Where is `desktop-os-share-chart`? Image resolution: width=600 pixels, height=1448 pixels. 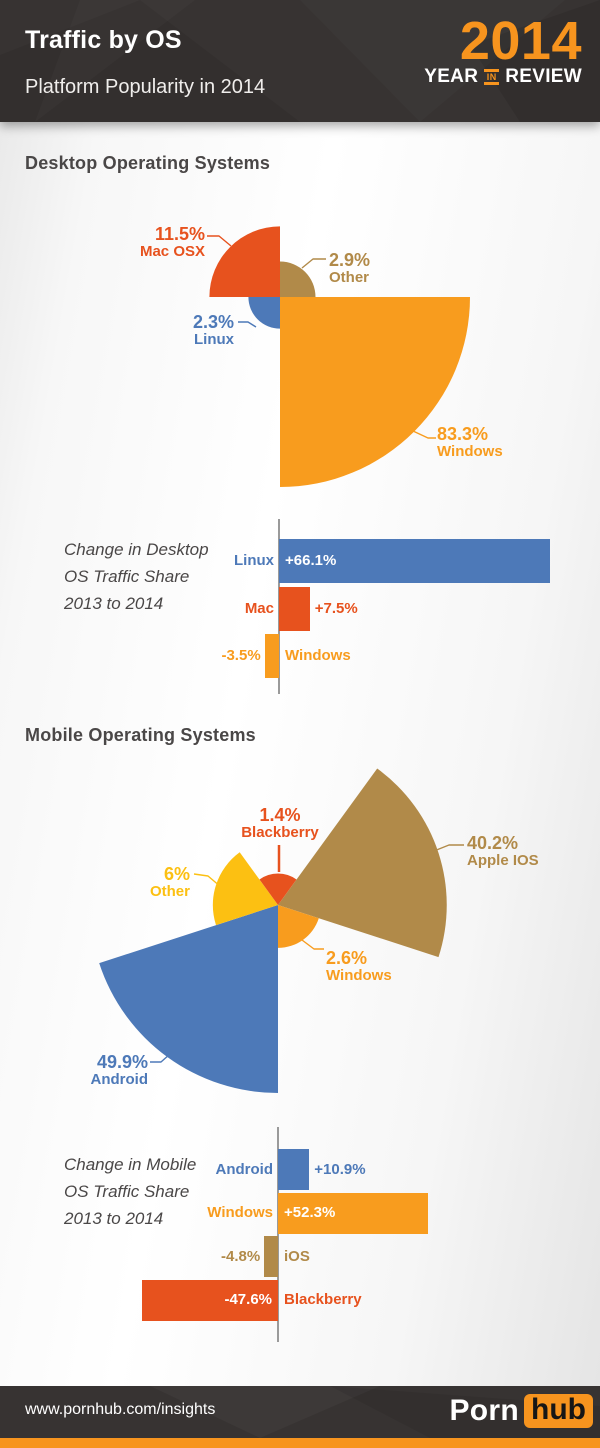 desktop-os-share-chart is located at coordinates (338, 356).